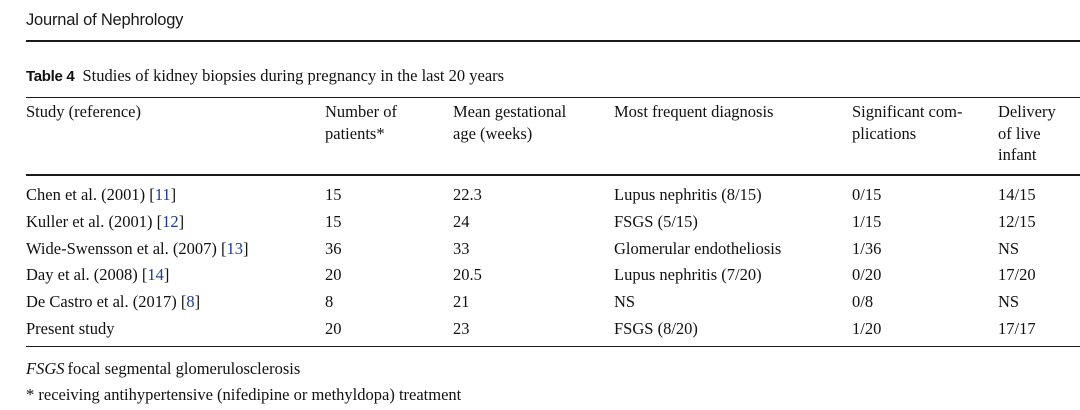 The height and width of the screenshot is (410, 1080). I want to click on cell-diagnosis: Lupus nephritis (7/20), so click(688, 274).